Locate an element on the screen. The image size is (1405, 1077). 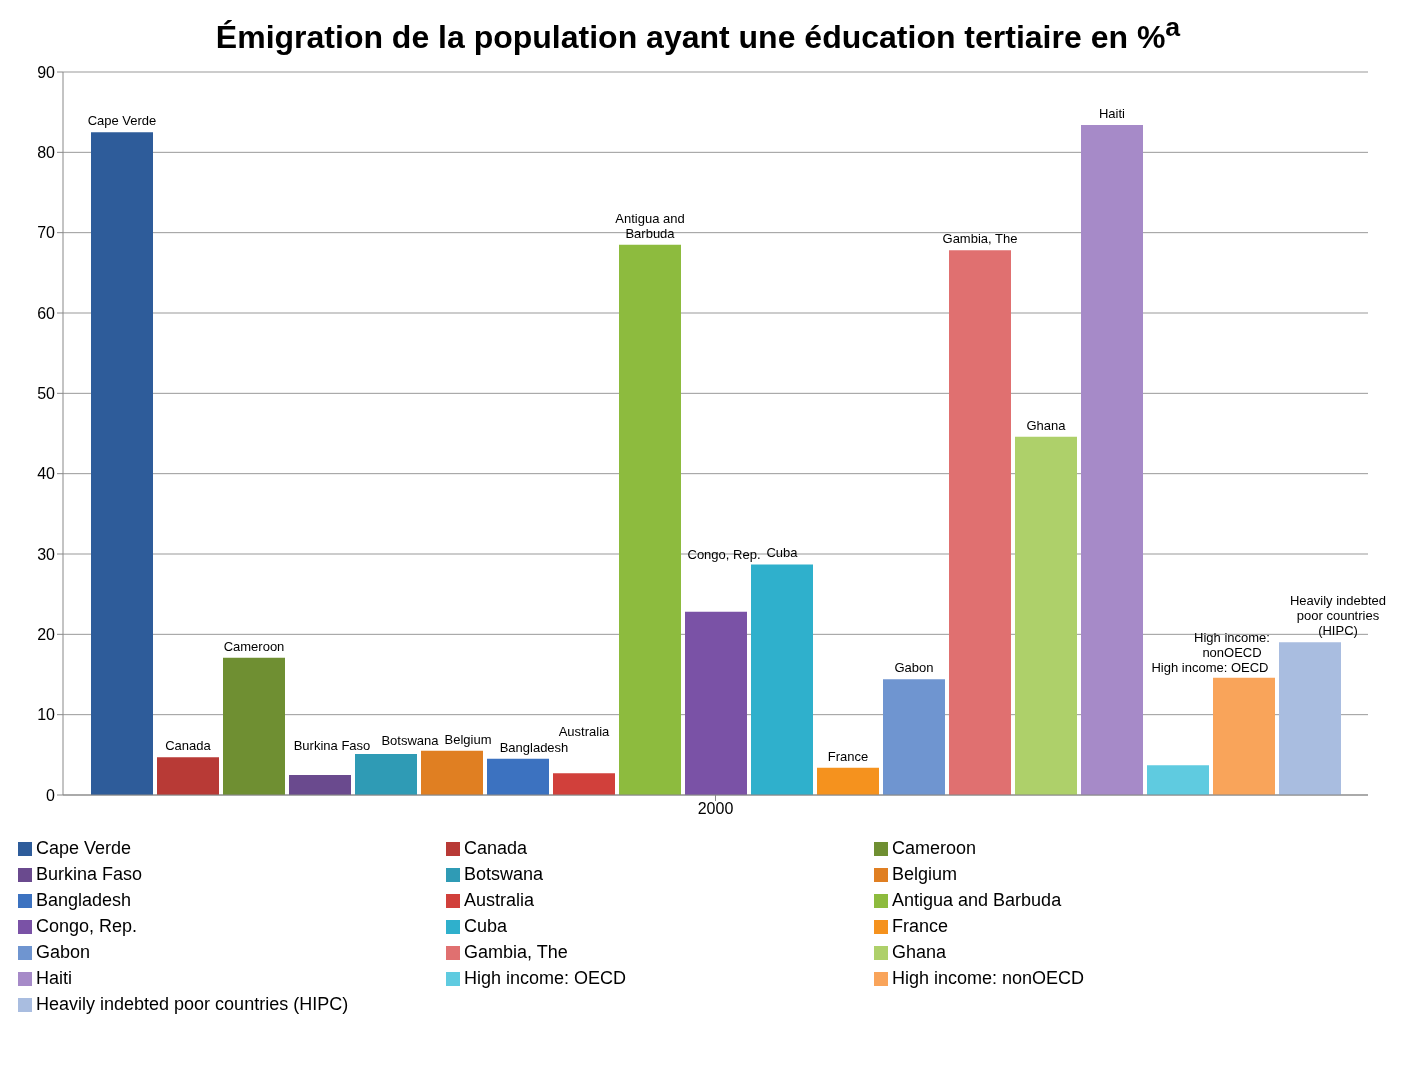
x-tick-label: 2000 is located at coordinates (715, 809).